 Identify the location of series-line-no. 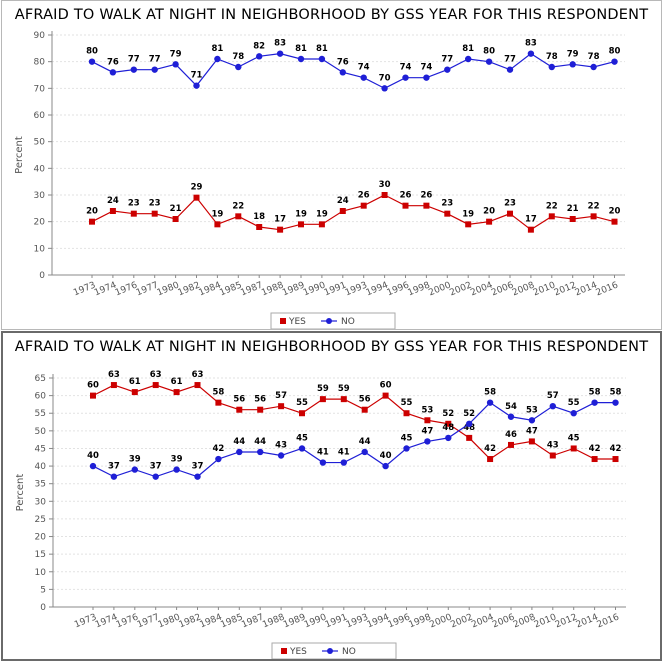
(354, 439).